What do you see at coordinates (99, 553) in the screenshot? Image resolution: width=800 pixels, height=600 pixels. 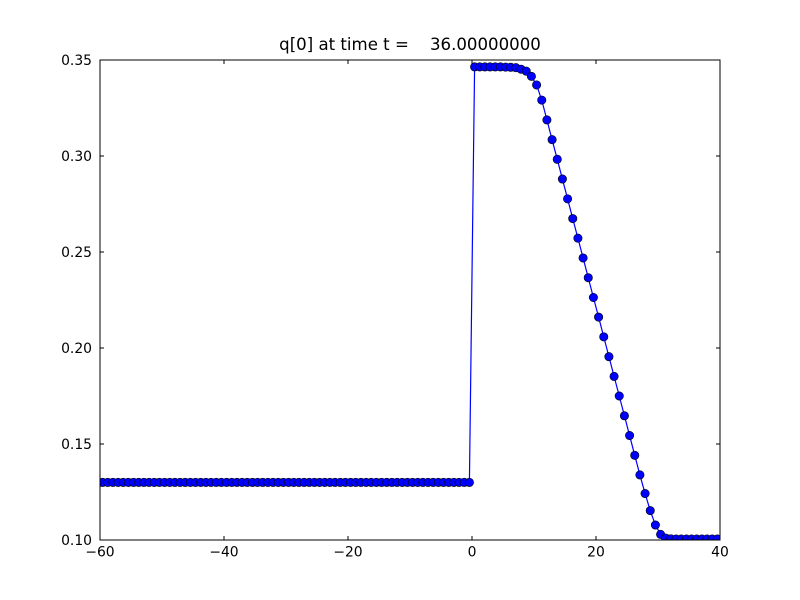 I see `x-tick-label: −60` at bounding box center [99, 553].